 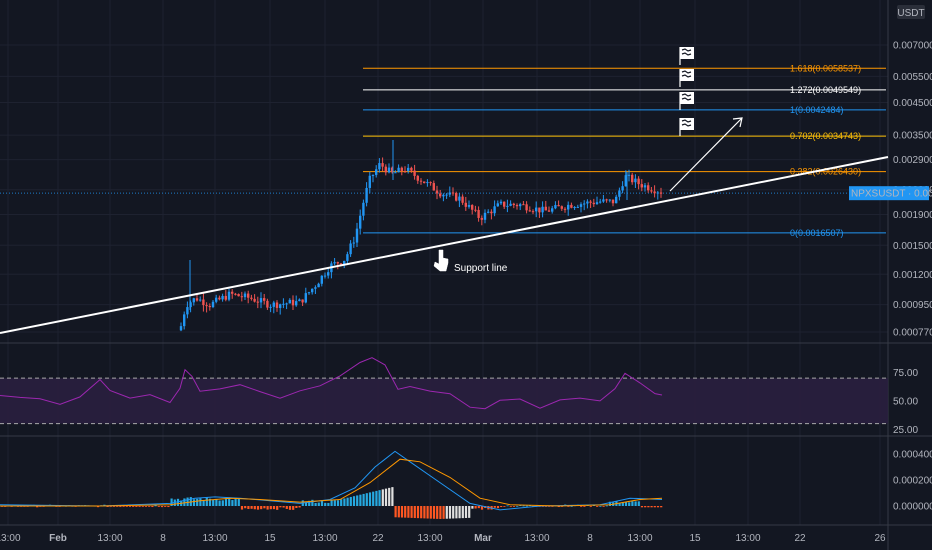 What do you see at coordinates (624, 172) in the screenshot?
I see `fib-level: 0.382(0.0026430)` at bounding box center [624, 172].